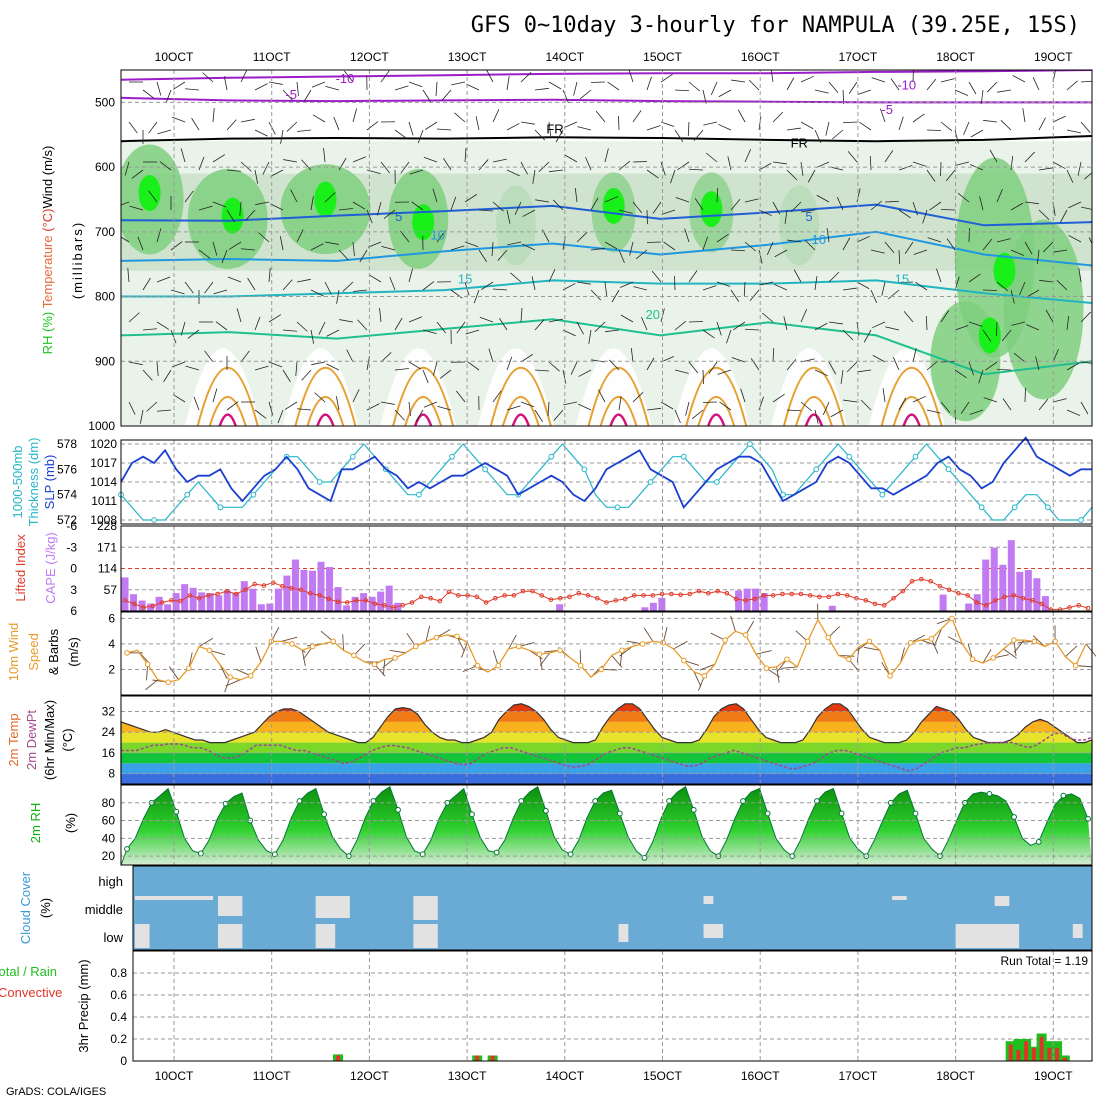 The height and width of the screenshot is (1100, 1100). Describe the element at coordinates (35, 823) in the screenshot. I see `ylabel-part: 2m RH` at that location.